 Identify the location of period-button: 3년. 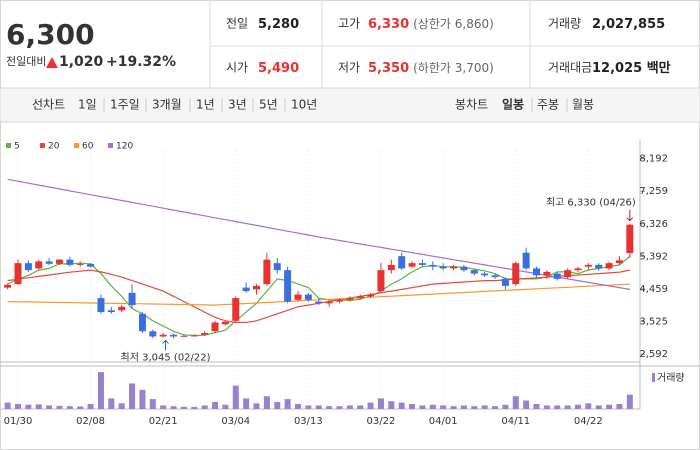
(237, 105).